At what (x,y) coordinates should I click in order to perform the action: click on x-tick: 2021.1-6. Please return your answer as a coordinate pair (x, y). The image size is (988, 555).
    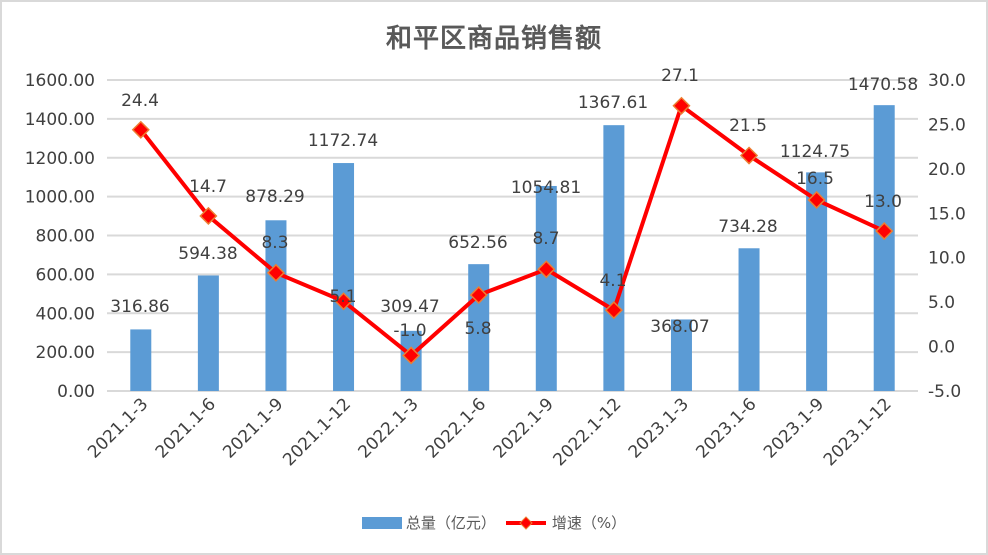
    Looking at the image, I should click on (186, 428).